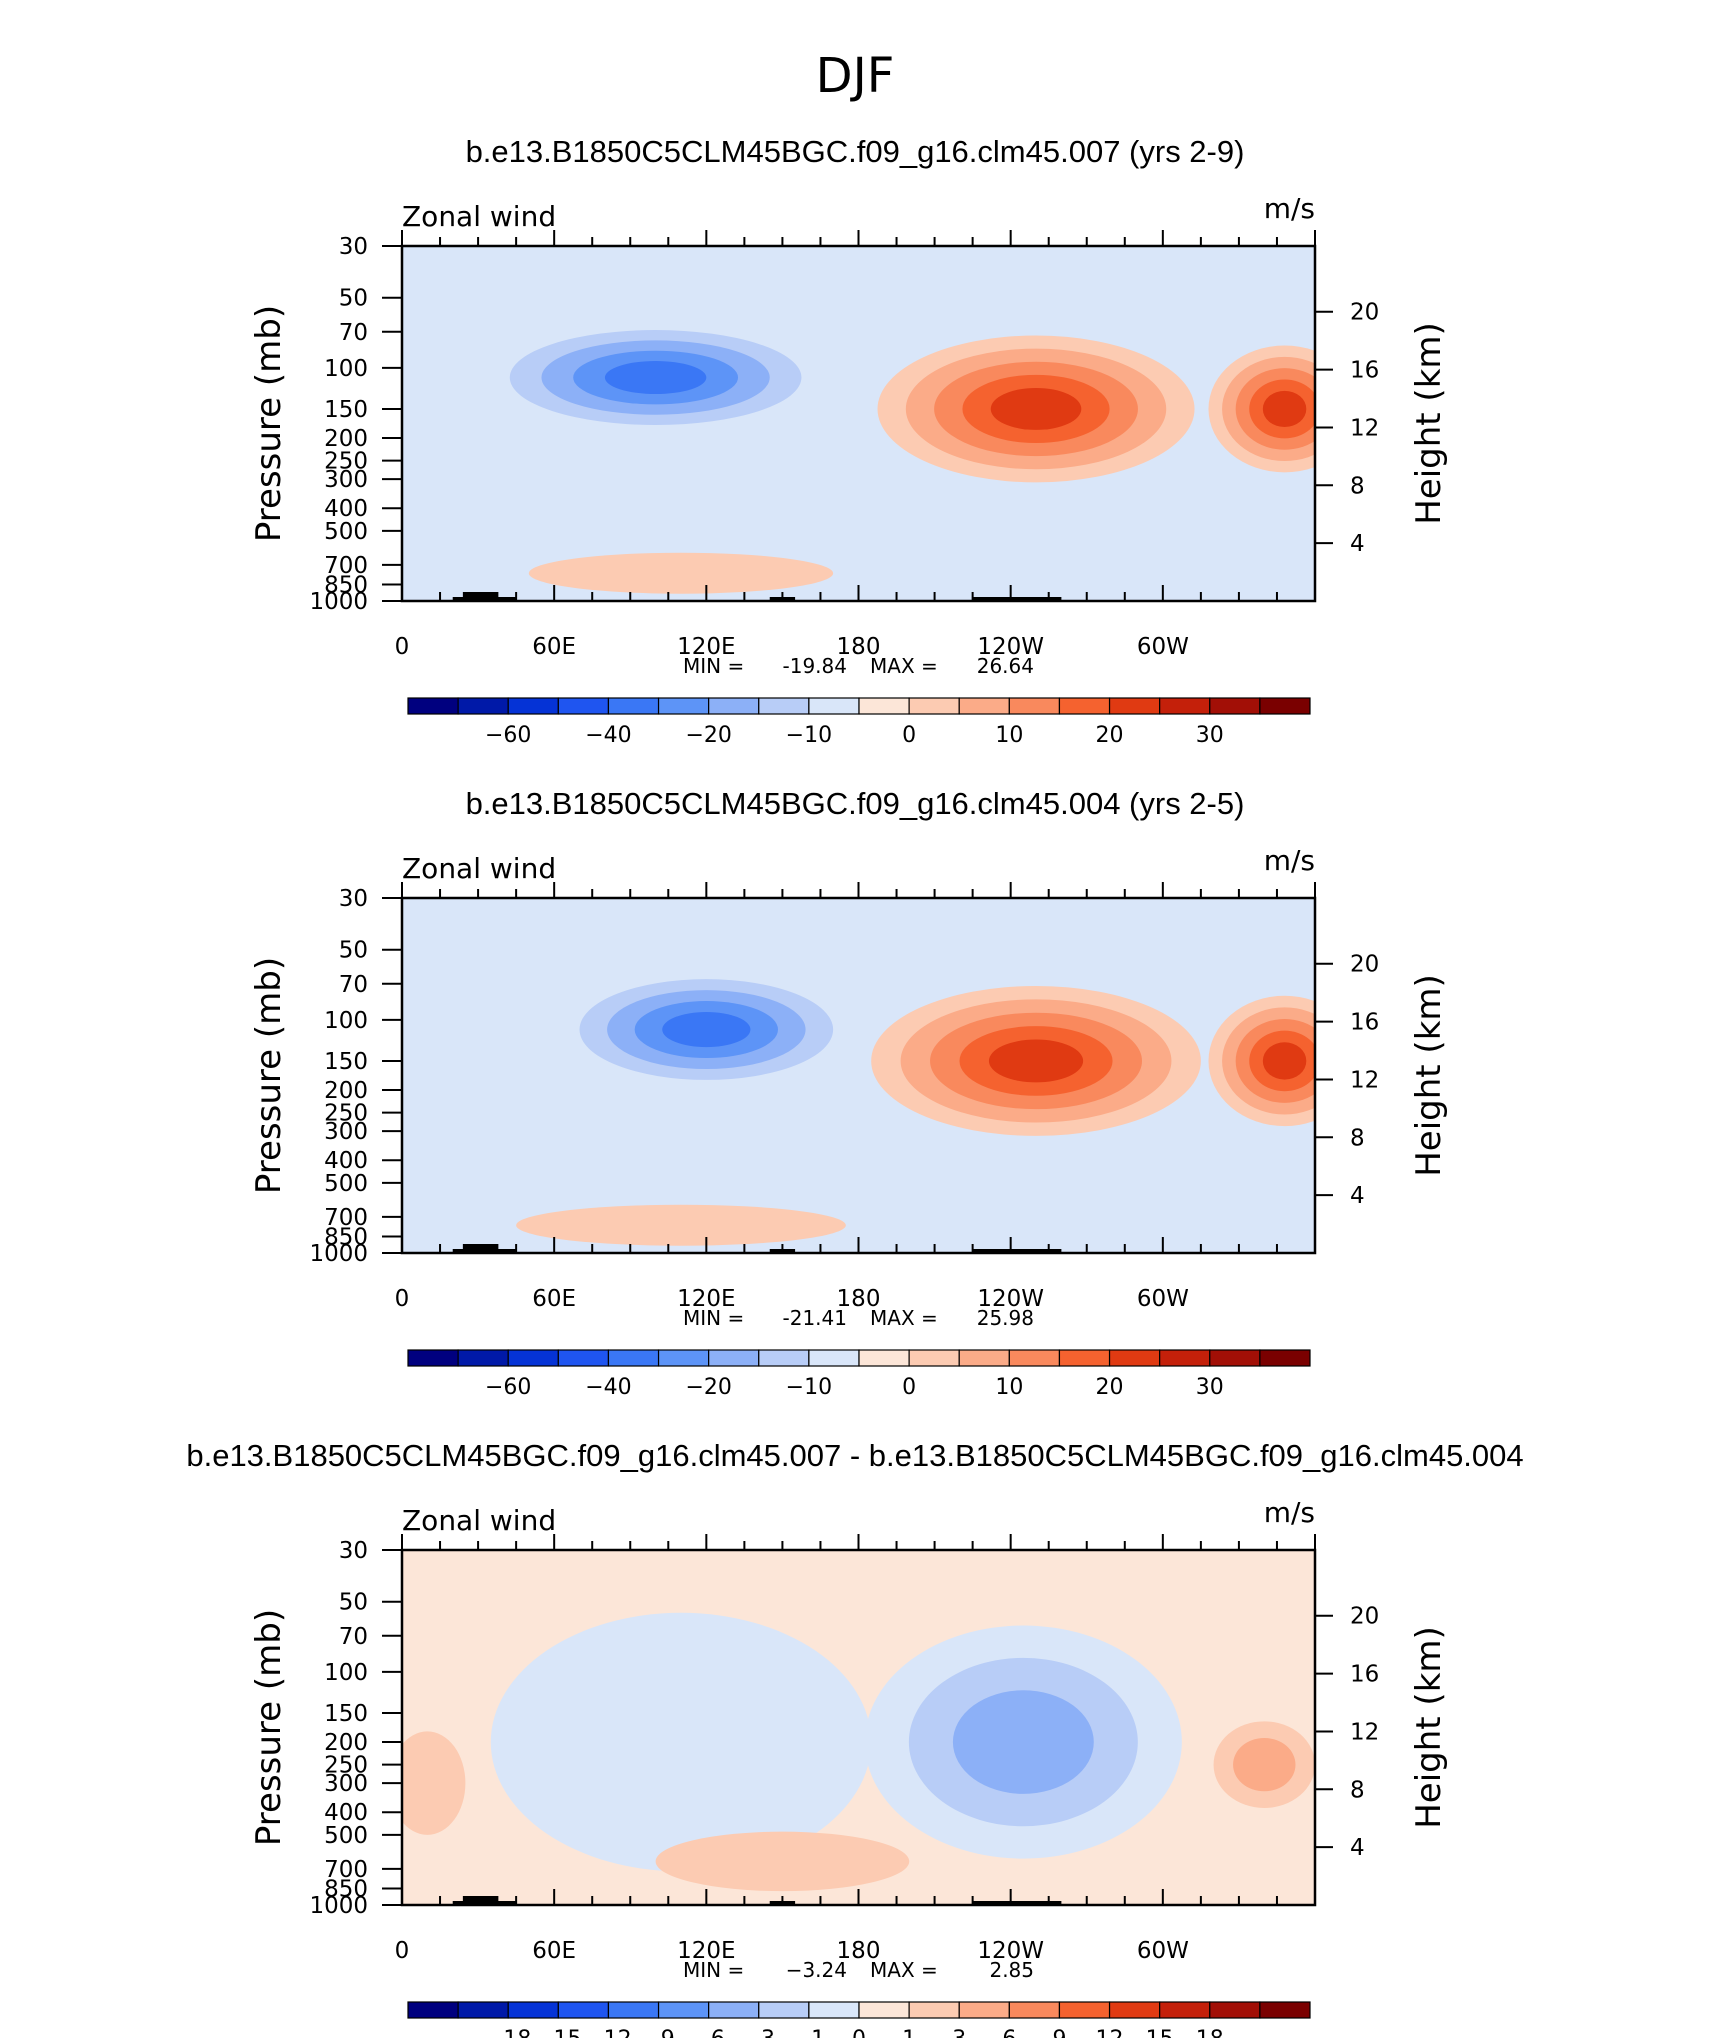 The width and height of the screenshot is (1710, 2038). Describe the element at coordinates (809, 2032) in the screenshot. I see `colorbar-label: −1` at that location.